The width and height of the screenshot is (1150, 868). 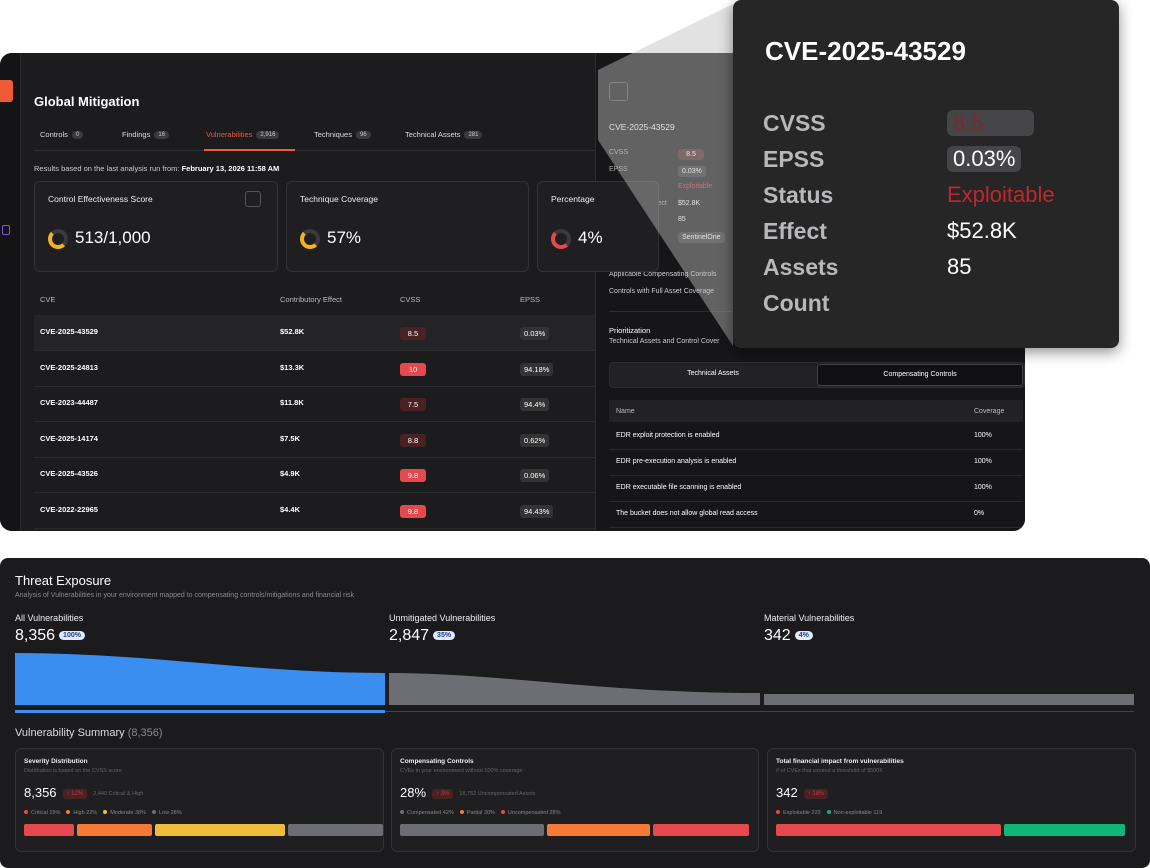 I want to click on table-cell: 7.5, so click(x=413, y=405).